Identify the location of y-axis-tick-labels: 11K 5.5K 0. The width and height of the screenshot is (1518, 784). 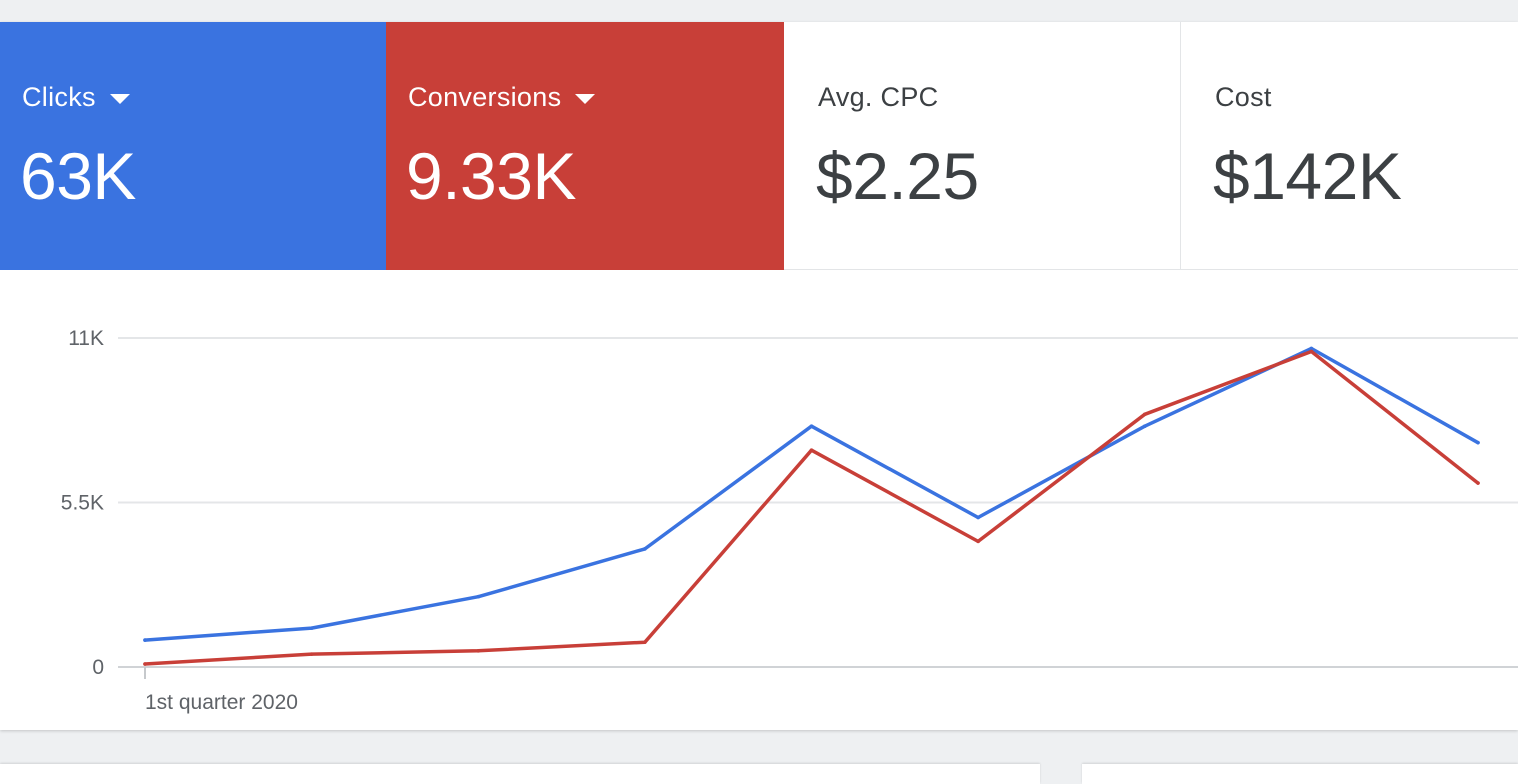
(82, 503).